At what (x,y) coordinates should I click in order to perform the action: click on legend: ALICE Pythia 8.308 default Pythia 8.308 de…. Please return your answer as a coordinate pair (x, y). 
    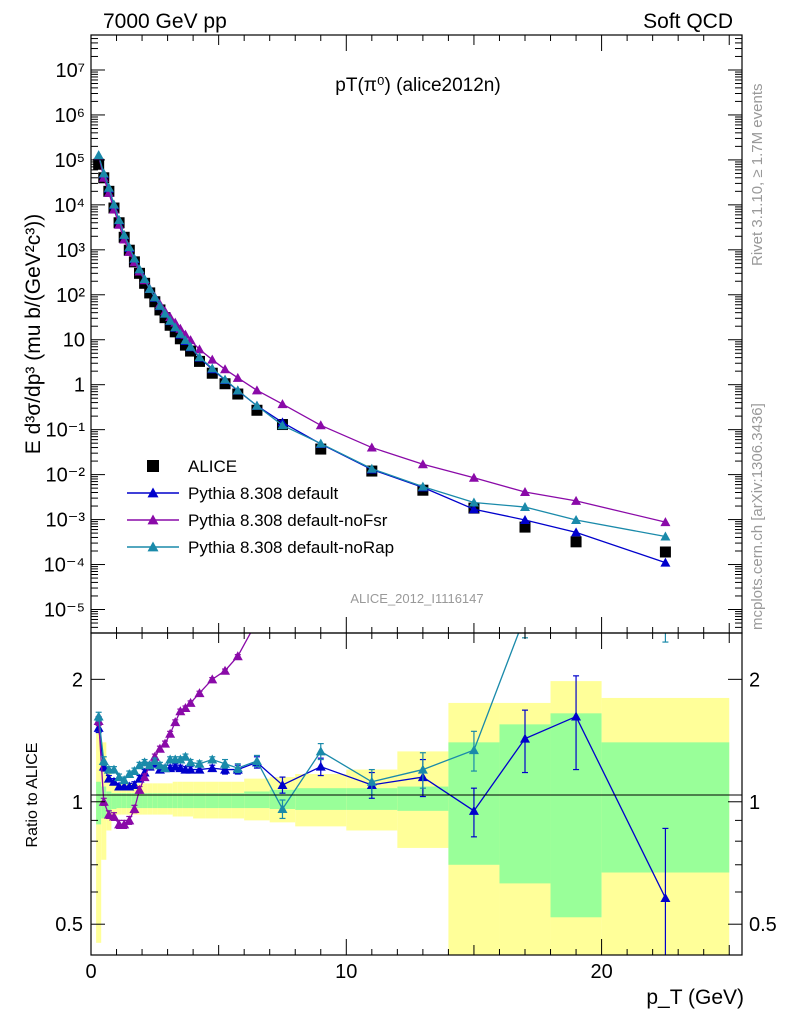
    Looking at the image, I should click on (260, 507).